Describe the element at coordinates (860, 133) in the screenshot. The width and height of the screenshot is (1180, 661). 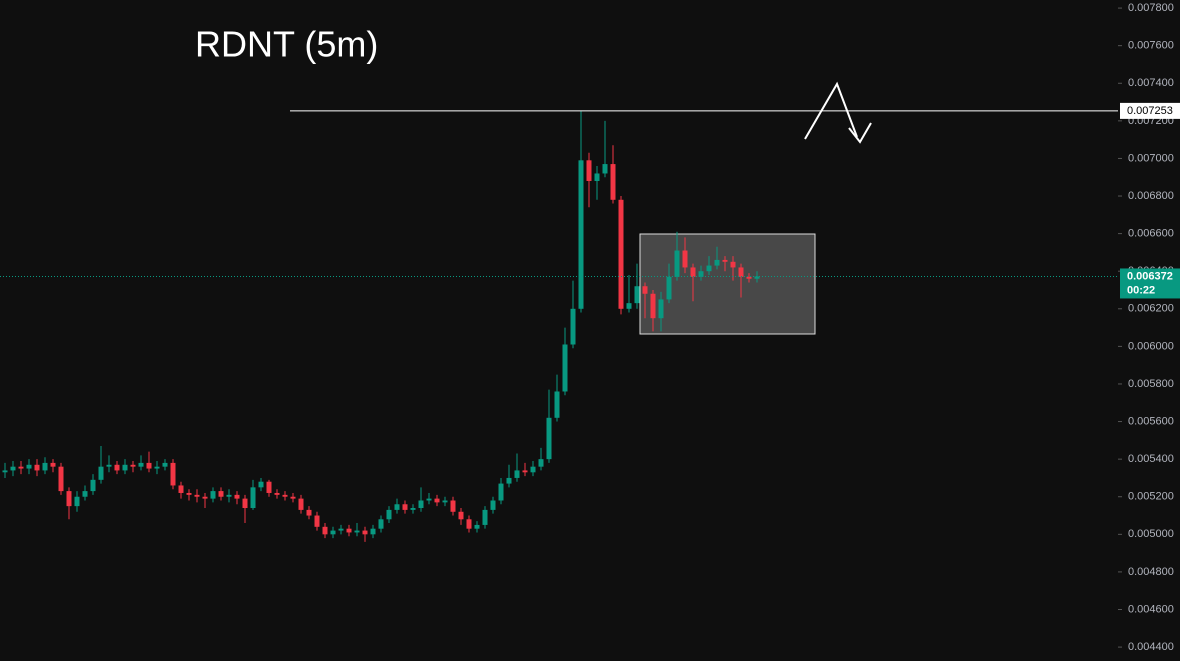
I see `arrow-head` at that location.